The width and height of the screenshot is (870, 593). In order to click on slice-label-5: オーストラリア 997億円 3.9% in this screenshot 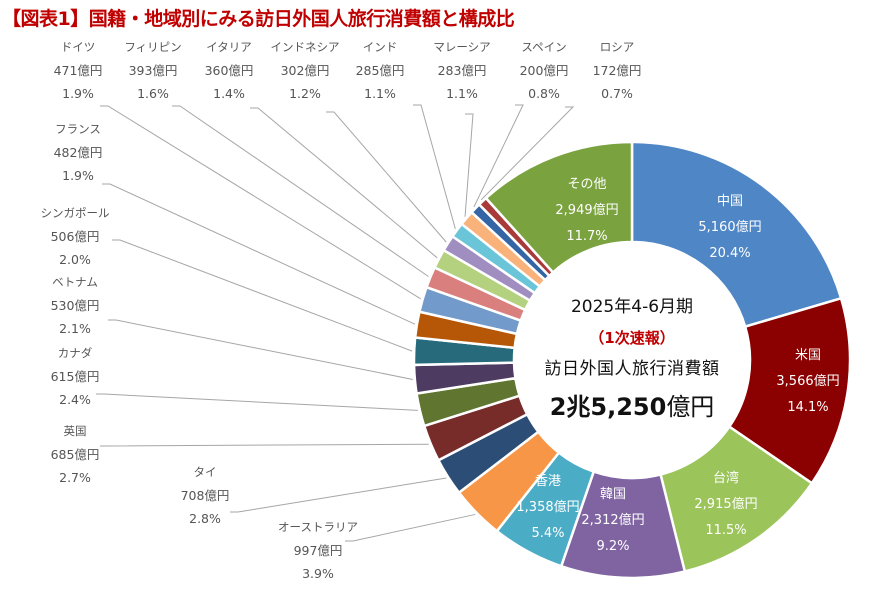, I will do `click(318, 550)`.